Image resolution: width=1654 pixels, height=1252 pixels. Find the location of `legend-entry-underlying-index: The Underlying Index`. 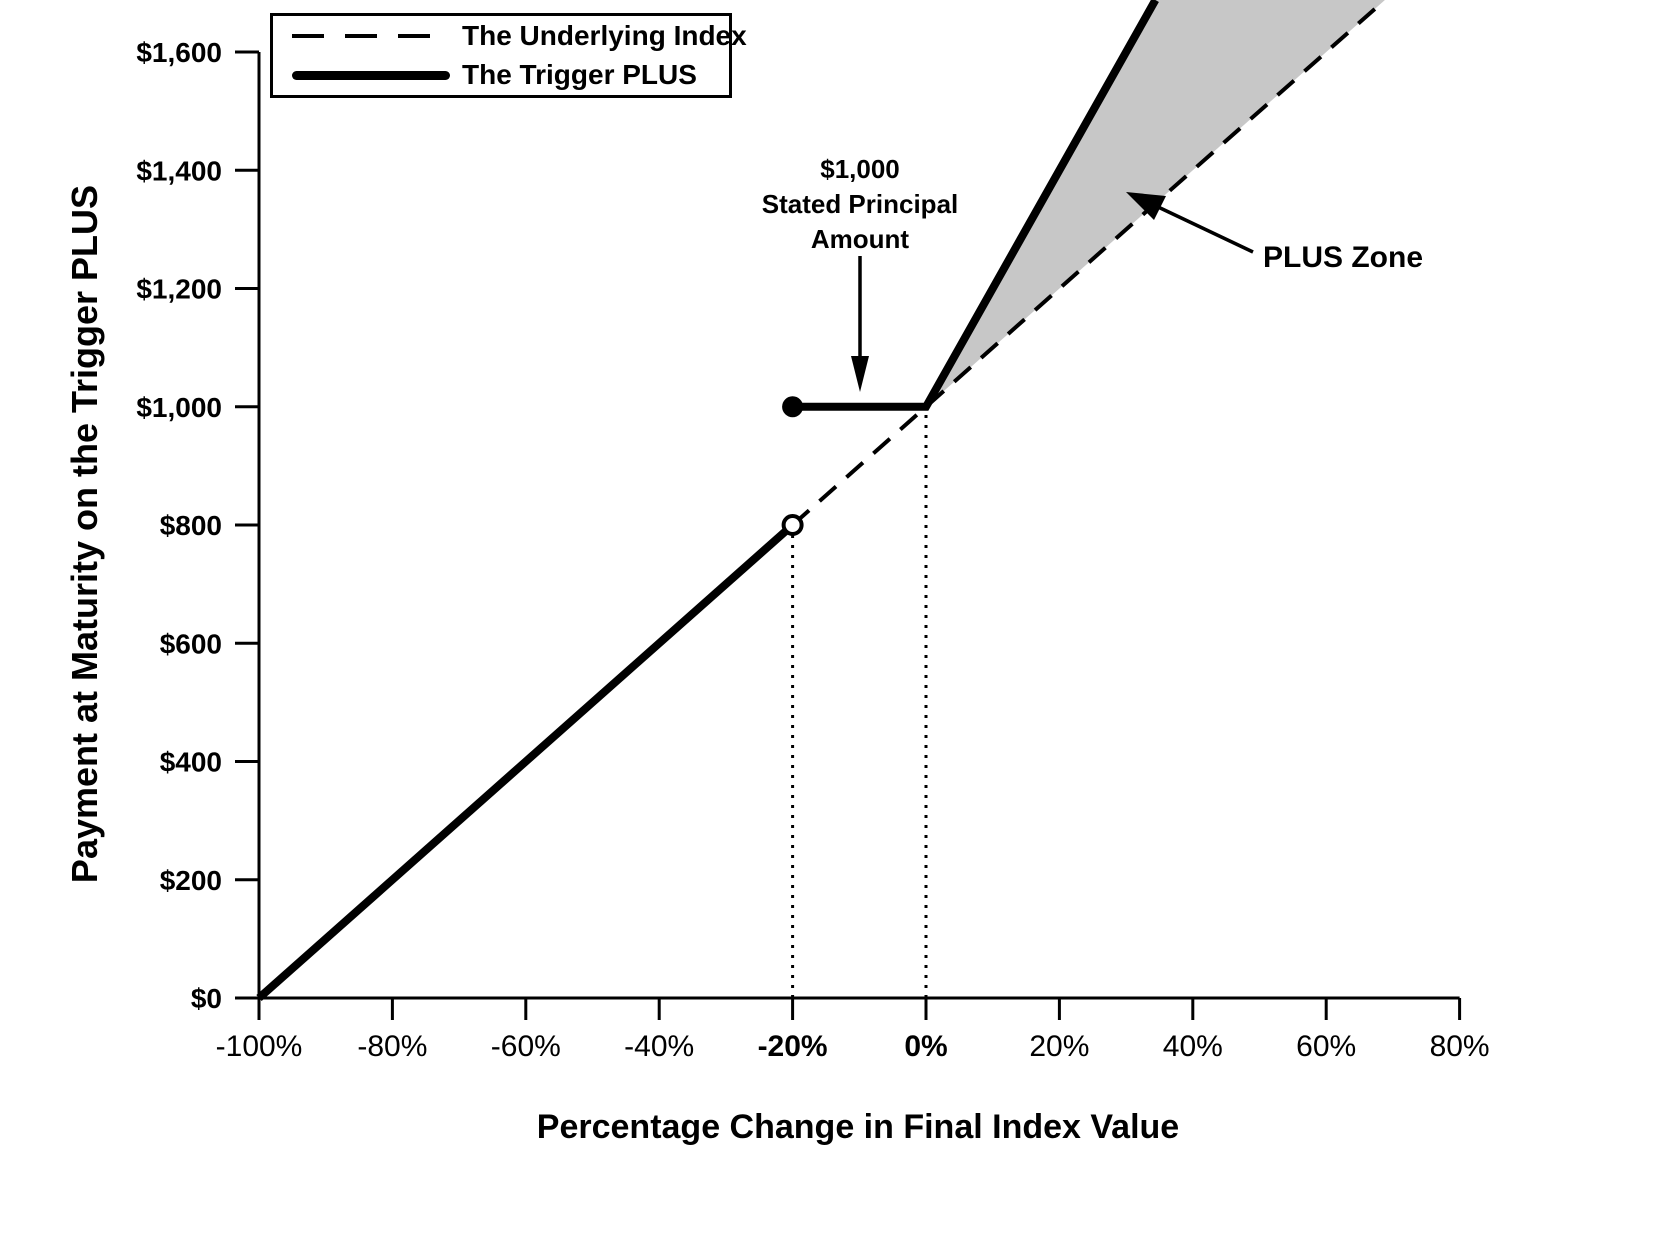

legend-entry-underlying-index: The Underlying Index is located at coordinates (519, 36).